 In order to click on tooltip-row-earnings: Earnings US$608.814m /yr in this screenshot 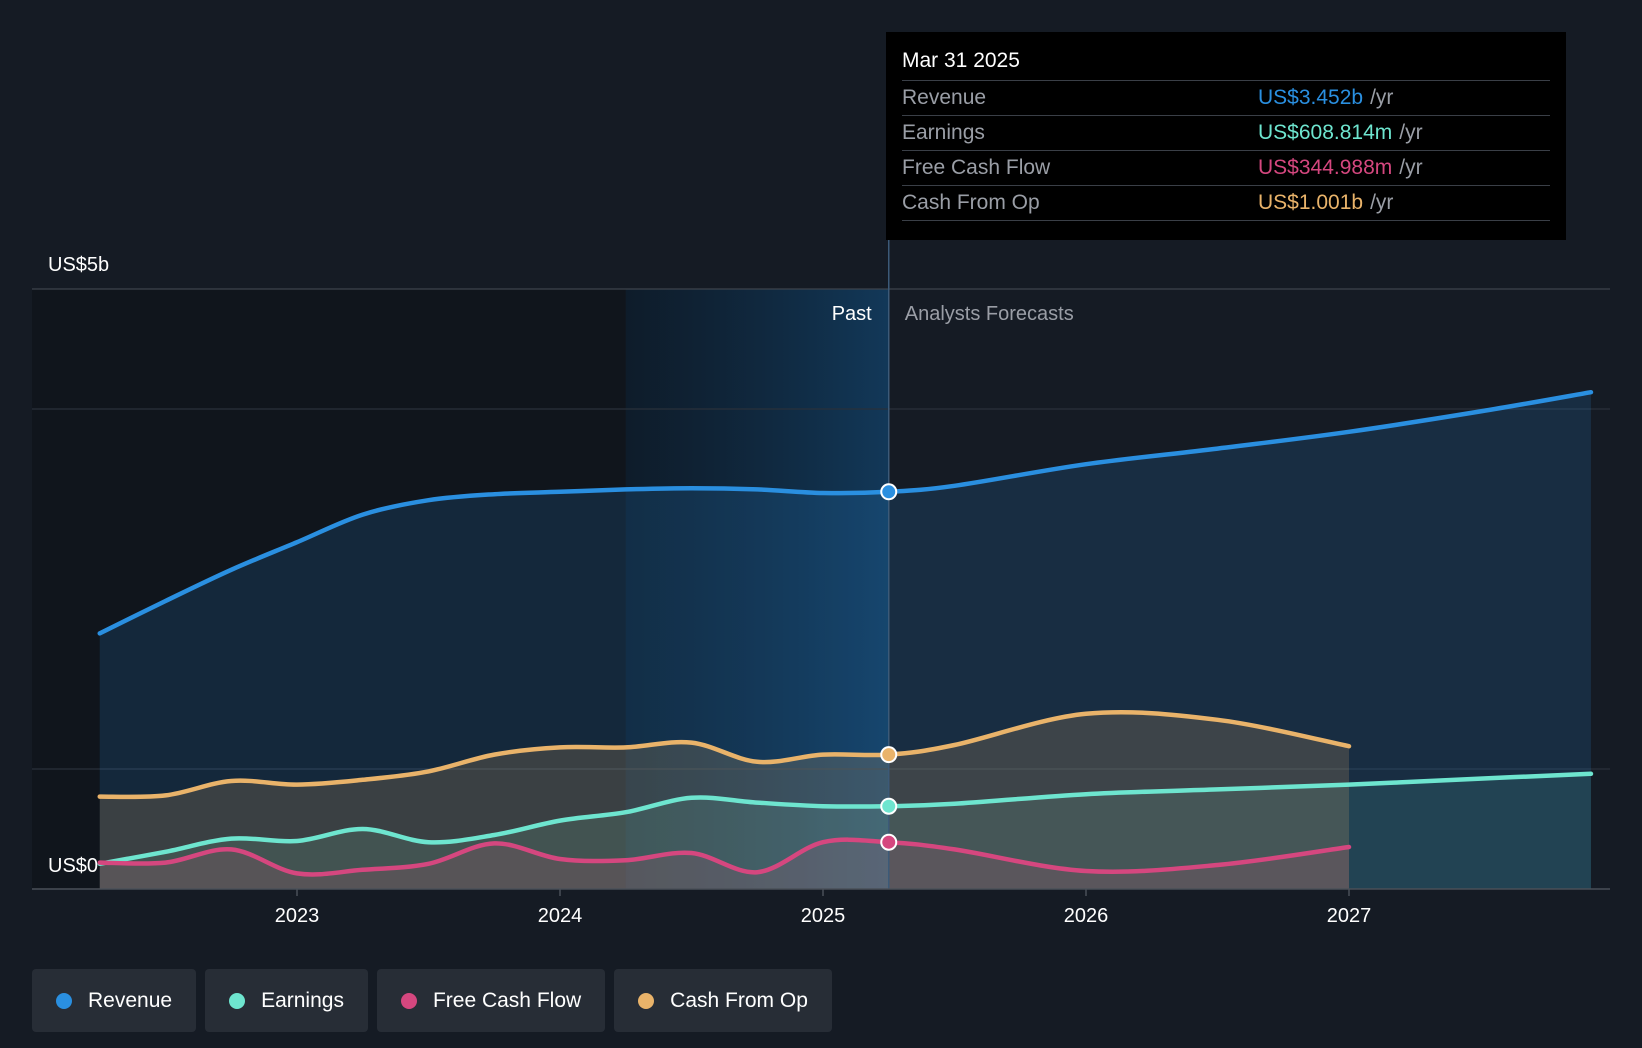, I will do `click(1226, 133)`.